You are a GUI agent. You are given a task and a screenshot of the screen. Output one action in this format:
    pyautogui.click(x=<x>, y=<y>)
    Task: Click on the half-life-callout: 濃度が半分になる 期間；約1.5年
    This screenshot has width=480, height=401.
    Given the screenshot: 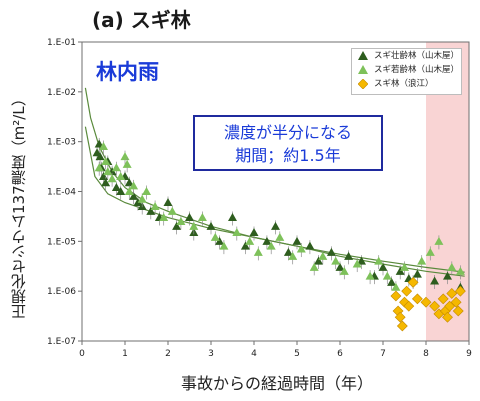 What is the action you would take?
    pyautogui.click(x=288, y=143)
    